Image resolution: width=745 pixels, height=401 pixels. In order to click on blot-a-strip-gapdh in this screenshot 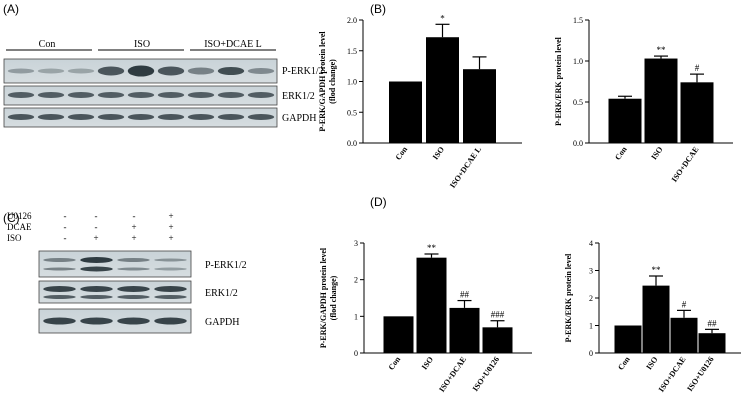, I will do `click(140, 117)`.